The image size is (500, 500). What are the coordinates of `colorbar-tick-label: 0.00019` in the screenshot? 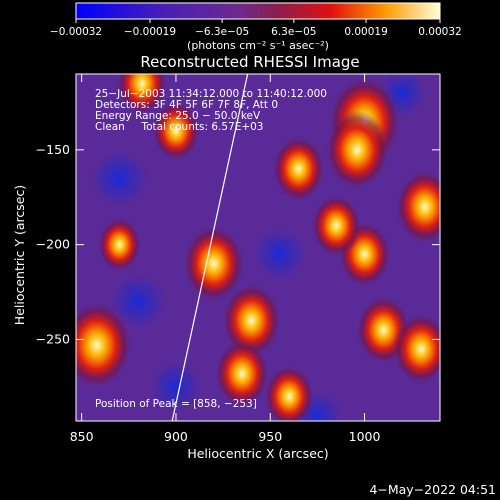 It's located at (365, 32).